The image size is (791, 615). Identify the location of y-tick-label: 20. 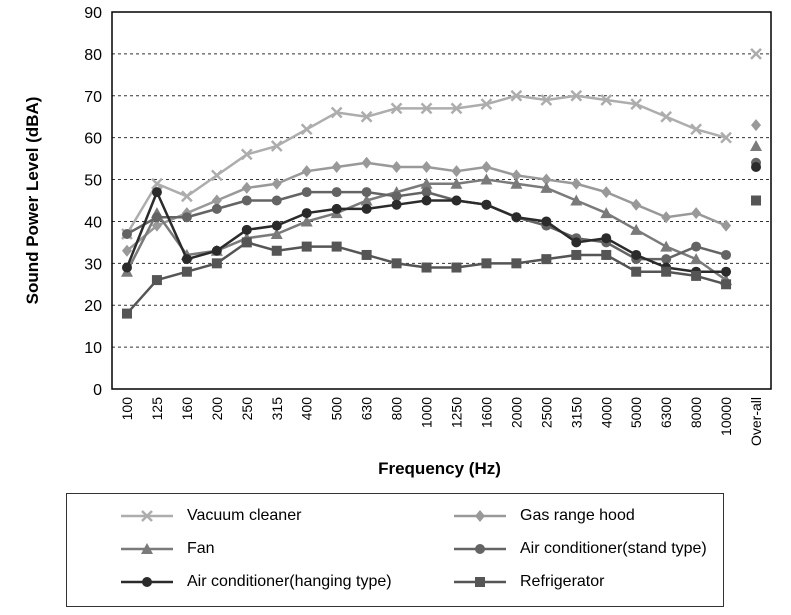
(93, 306).